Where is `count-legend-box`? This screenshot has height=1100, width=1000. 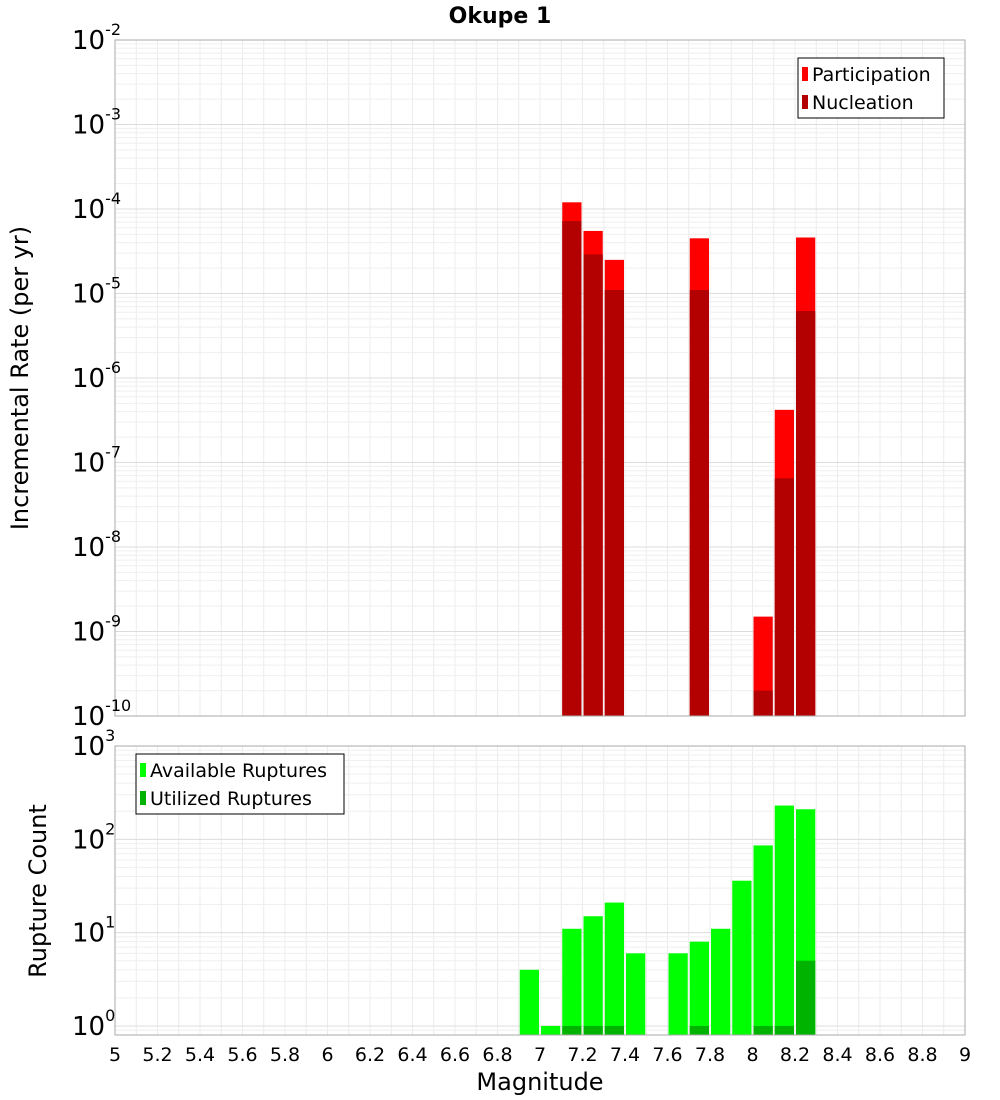 count-legend-box is located at coordinates (240, 784).